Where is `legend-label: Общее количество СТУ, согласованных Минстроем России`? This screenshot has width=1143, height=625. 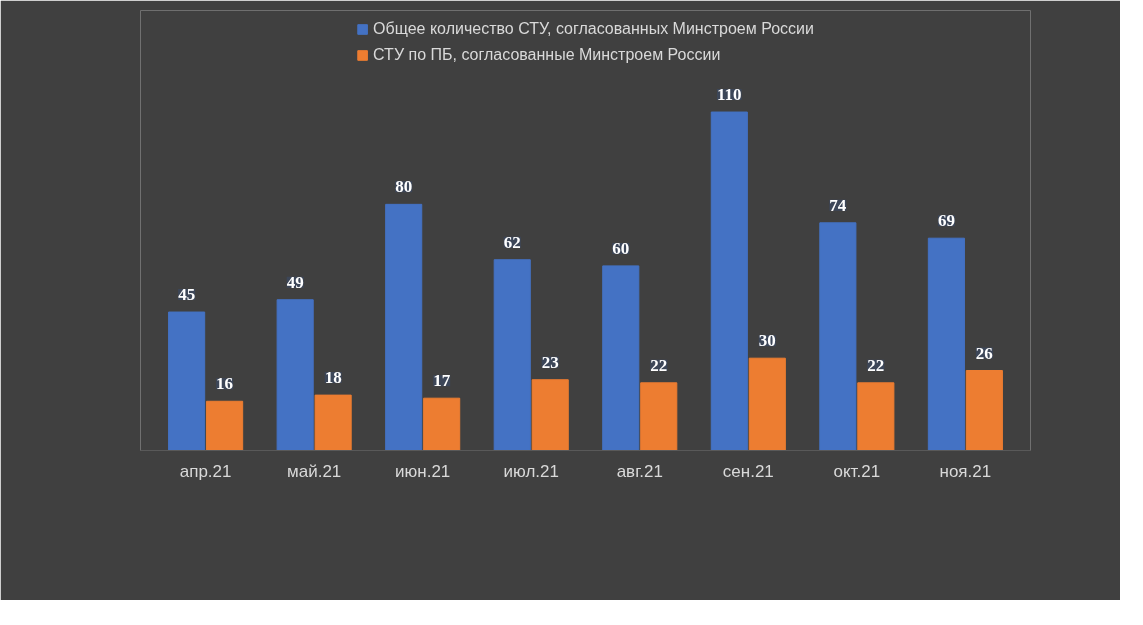
legend-label: Общее количество СТУ, согласованных Минстроем России is located at coordinates (593, 29).